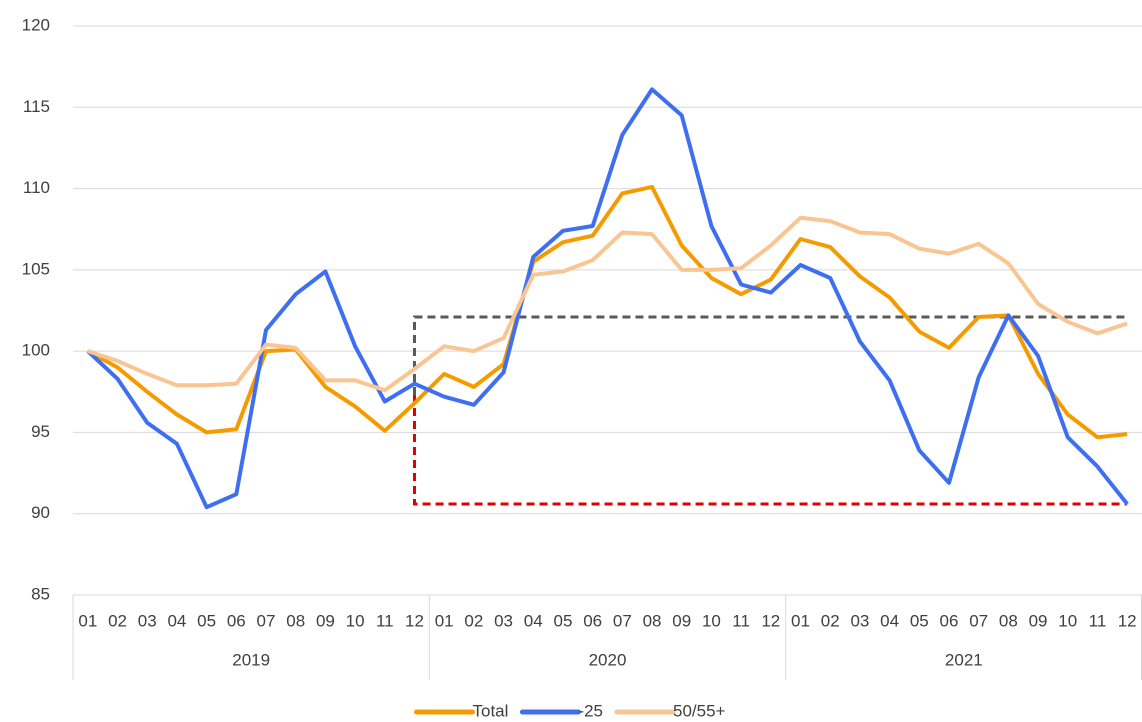  I want to click on y-tick-label: 120, so click(36, 24).